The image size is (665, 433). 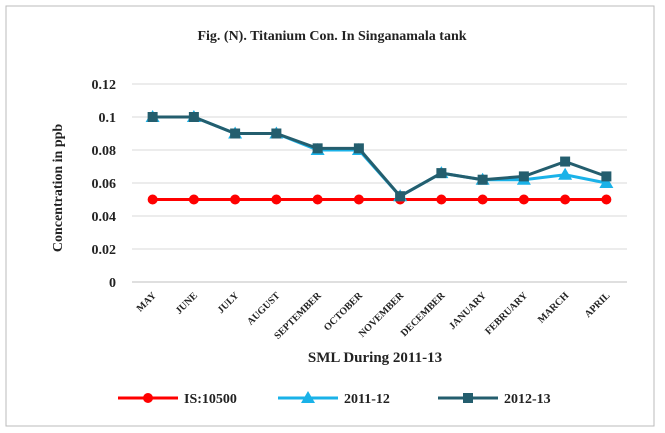 What do you see at coordinates (187, 303) in the screenshot?
I see `x-tick-label: JUNE` at bounding box center [187, 303].